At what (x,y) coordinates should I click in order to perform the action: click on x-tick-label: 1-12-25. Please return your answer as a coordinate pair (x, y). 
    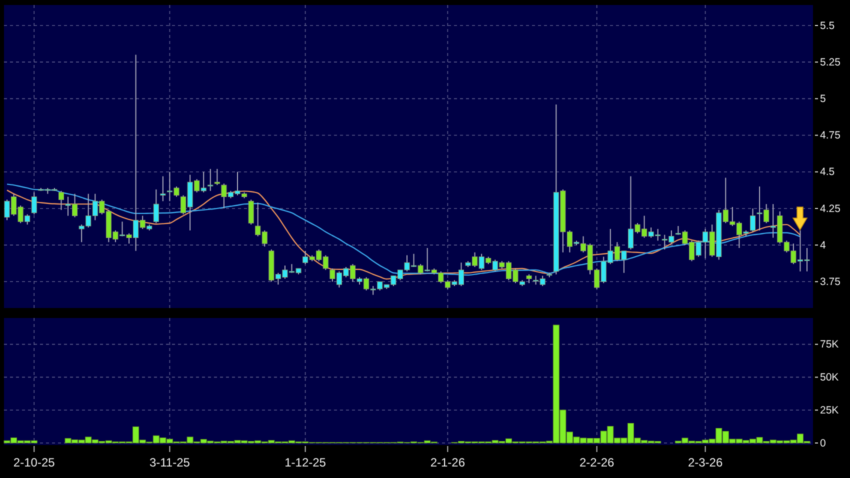
    Looking at the image, I should click on (305, 463).